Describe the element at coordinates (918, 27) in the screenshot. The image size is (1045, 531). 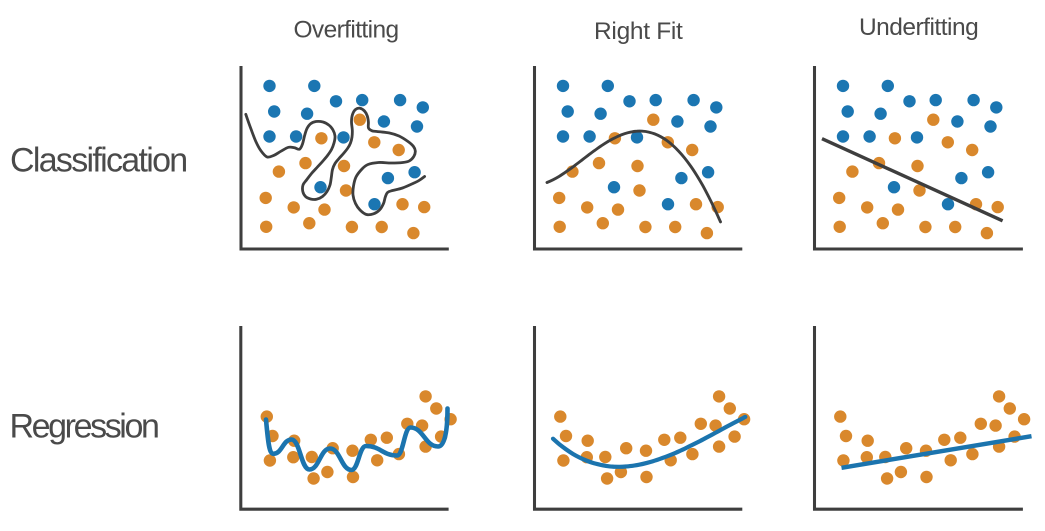
I see `svg-text: Underfitting` at that location.